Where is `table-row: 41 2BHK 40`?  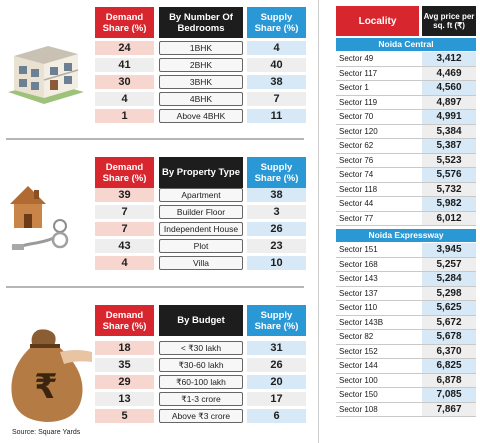 table-row: 41 2BHK 40 is located at coordinates (200, 65).